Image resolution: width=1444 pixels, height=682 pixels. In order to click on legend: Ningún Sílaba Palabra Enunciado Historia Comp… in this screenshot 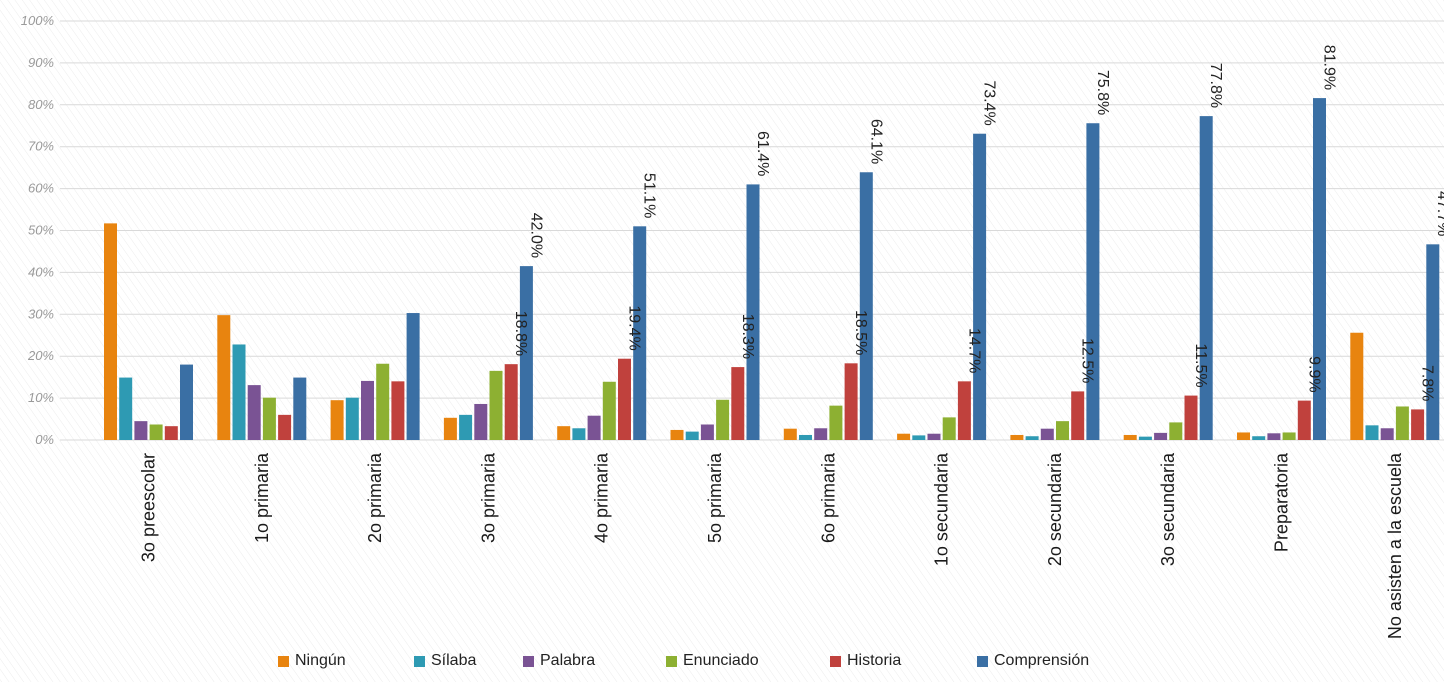, I will do `click(722, 662)`.